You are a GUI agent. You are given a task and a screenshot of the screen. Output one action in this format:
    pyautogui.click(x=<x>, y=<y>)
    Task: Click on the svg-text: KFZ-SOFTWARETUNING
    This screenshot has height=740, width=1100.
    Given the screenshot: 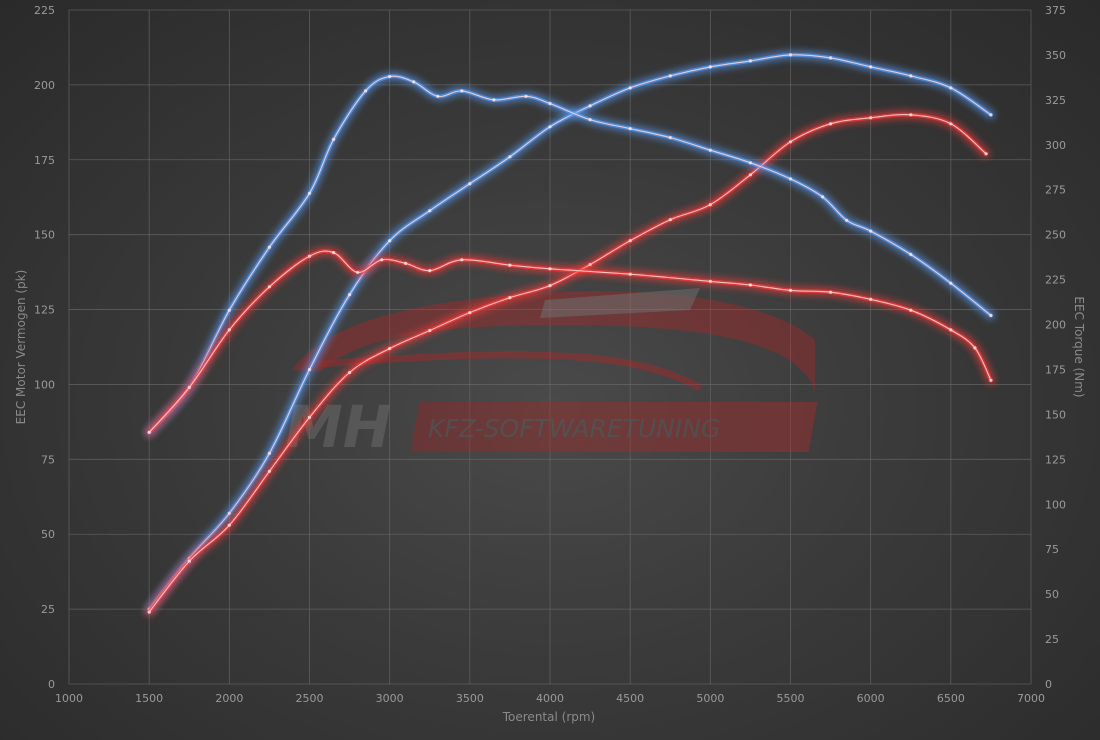 What is the action you would take?
    pyautogui.click(x=574, y=428)
    